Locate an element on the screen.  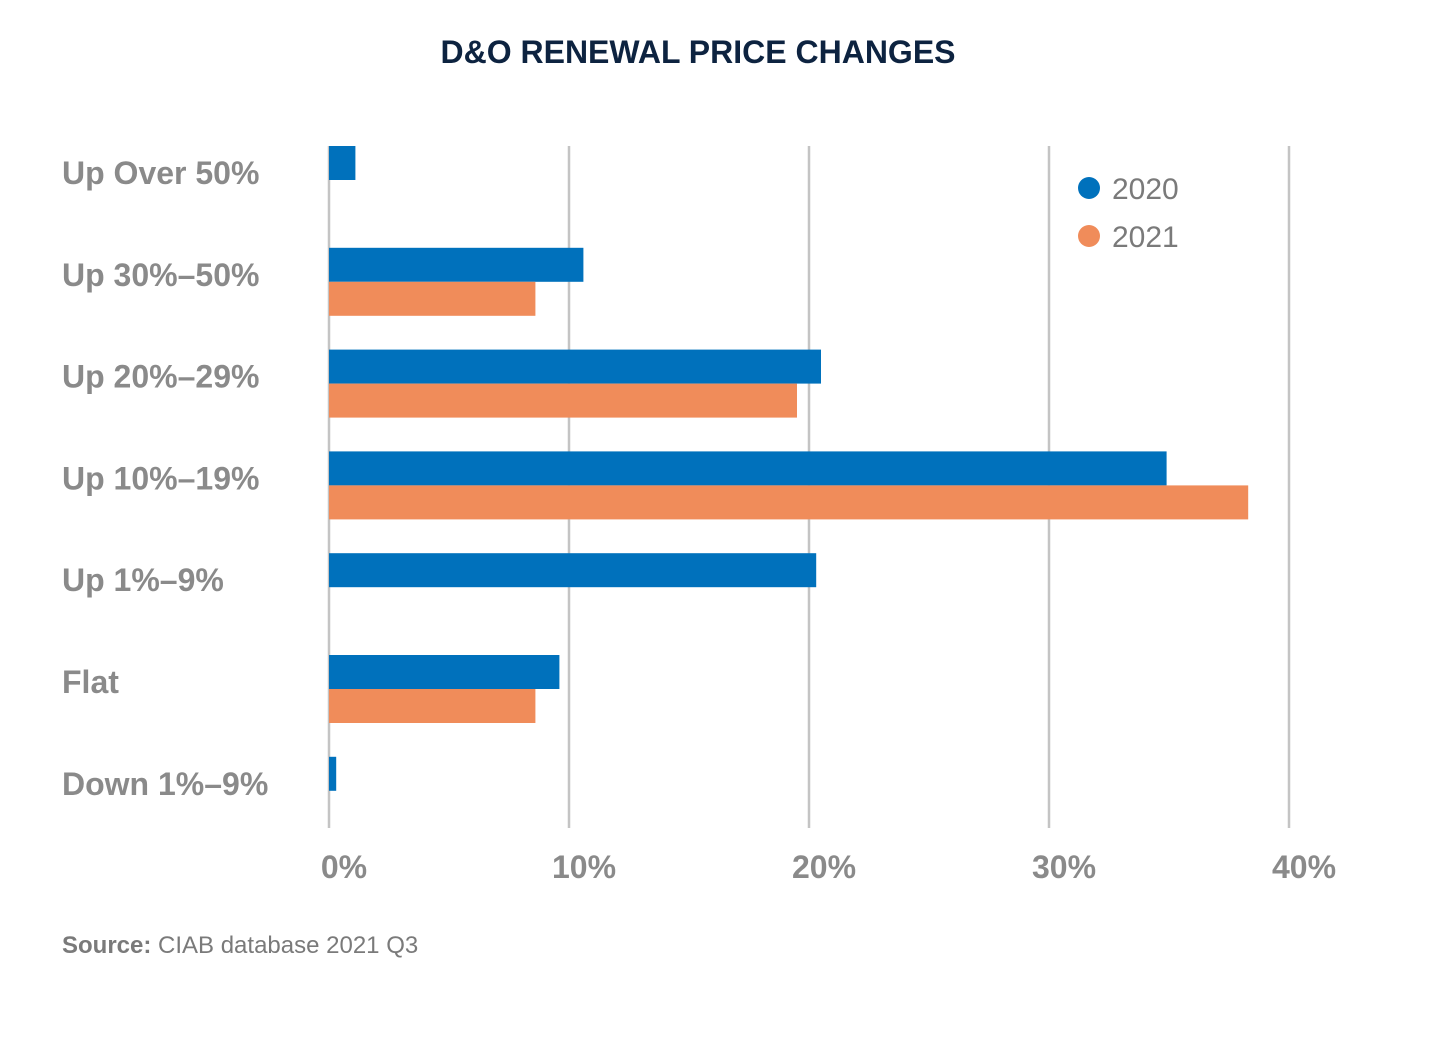
x-tick-label: 10% is located at coordinates (584, 867).